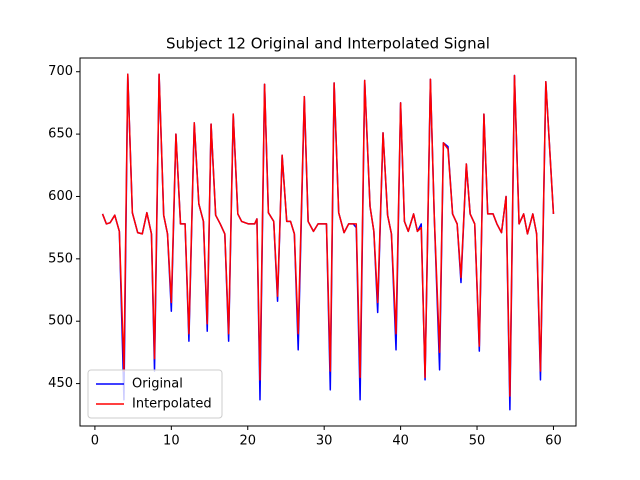  I want to click on legend-box, so click(155, 394).